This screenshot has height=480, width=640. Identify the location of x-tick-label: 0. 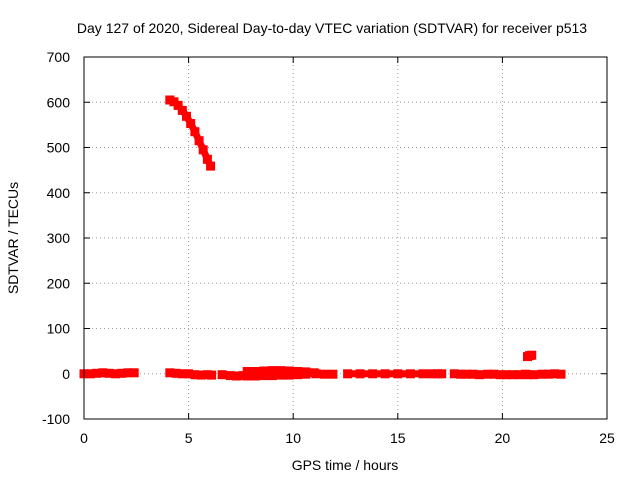
(84, 438).